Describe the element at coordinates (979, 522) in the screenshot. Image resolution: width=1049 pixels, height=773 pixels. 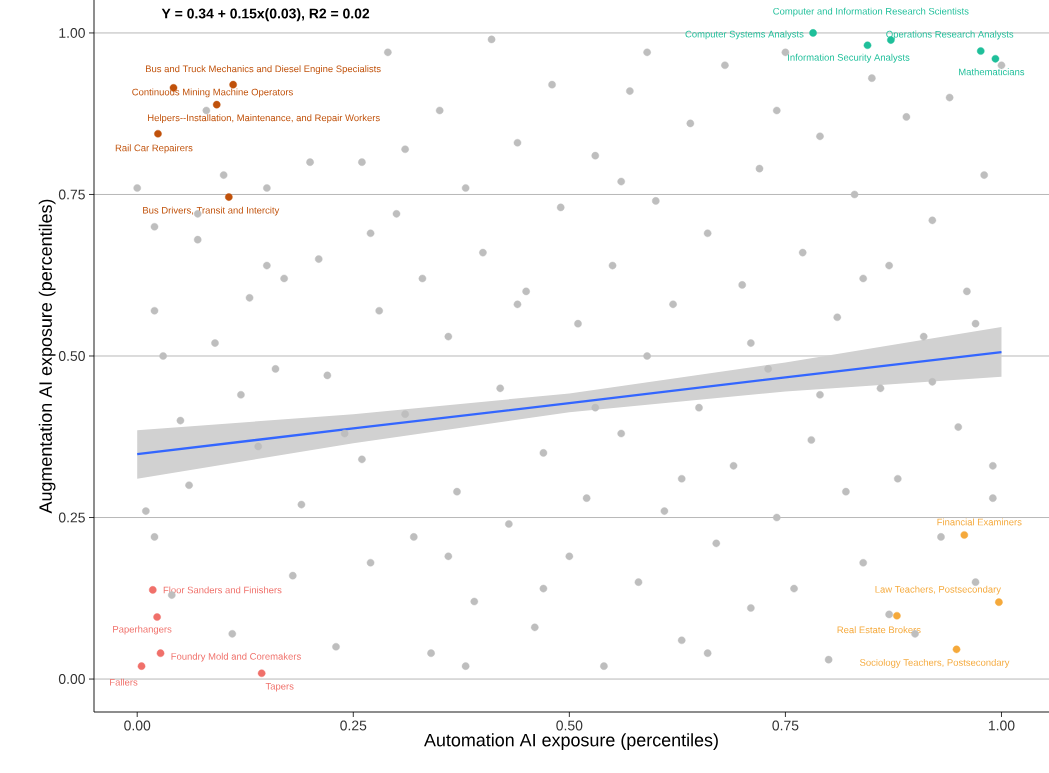
I see `annotation: Financial Examiners` at that location.